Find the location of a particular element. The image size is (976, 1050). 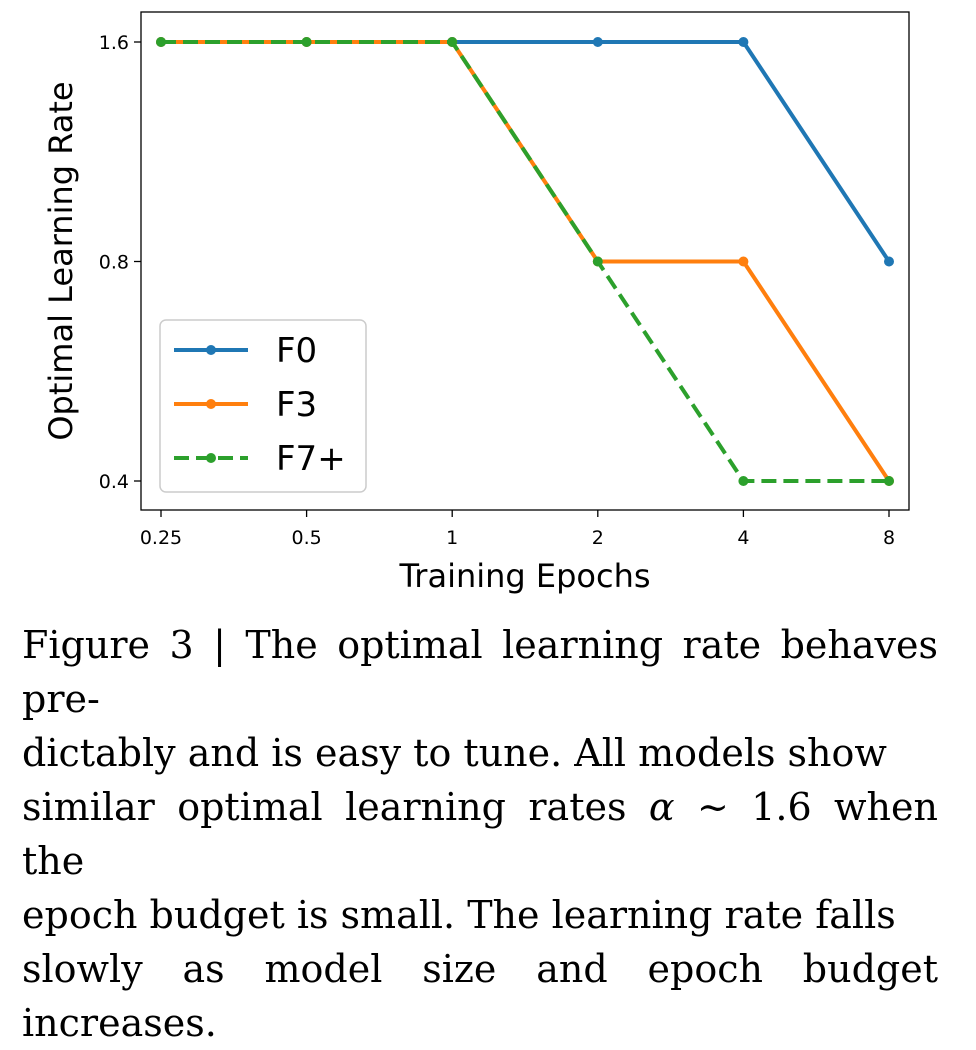

y-tick-label: 1.6 is located at coordinates (114, 43).